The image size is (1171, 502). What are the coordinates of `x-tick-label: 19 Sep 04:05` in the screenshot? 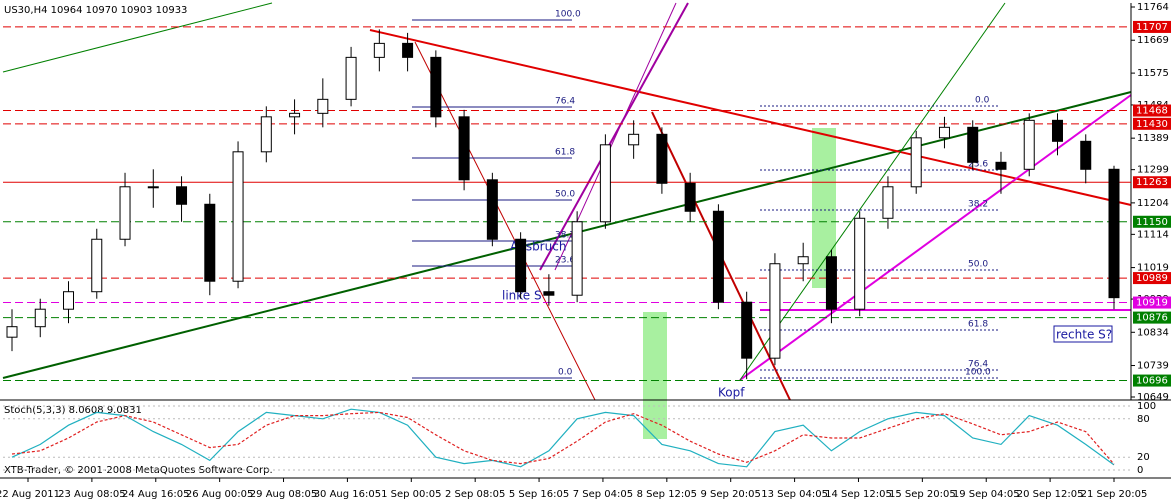 It's located at (986, 494).